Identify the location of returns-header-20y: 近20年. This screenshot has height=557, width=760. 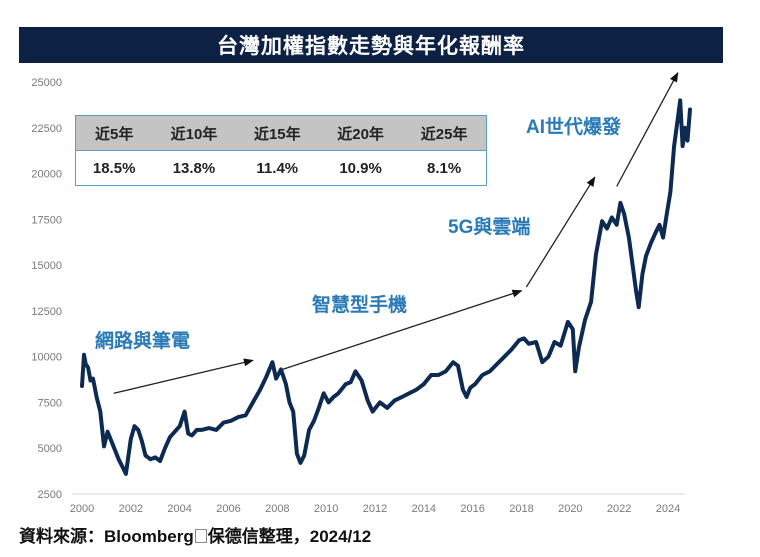
(360, 133).